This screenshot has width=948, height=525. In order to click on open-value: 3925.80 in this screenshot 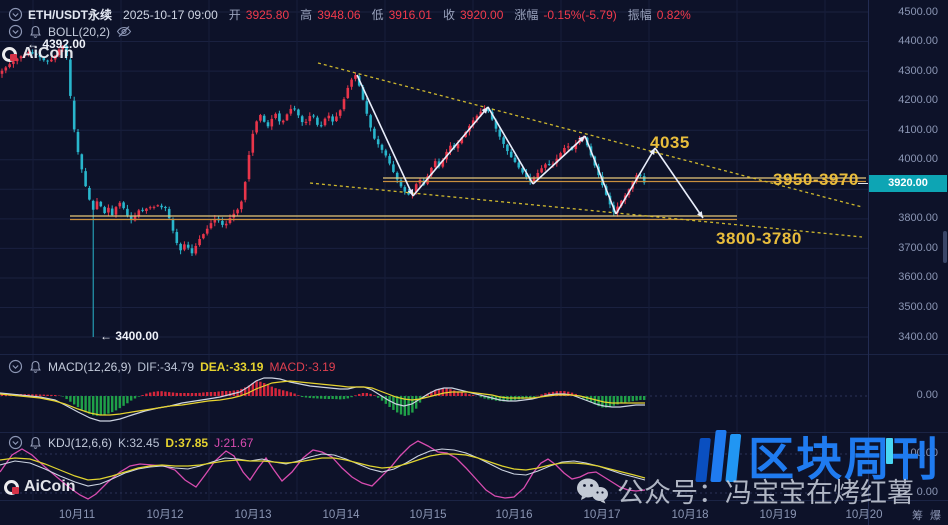, I will do `click(267, 14)`.